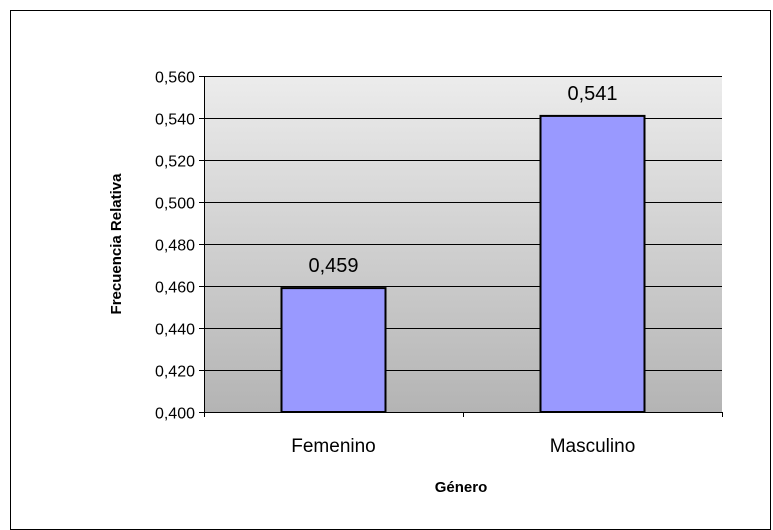 The width and height of the screenshot is (773, 530). I want to click on y-tick-label: 0,460, so click(175, 288).